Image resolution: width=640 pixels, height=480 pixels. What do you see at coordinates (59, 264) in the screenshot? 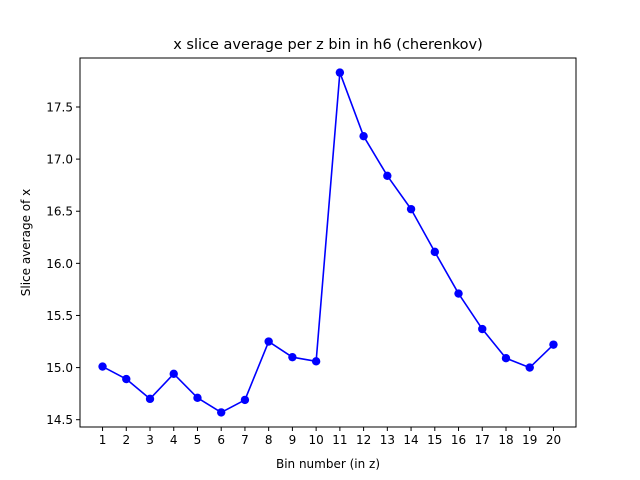
I see `y-tick-label: 16.0` at bounding box center [59, 264].